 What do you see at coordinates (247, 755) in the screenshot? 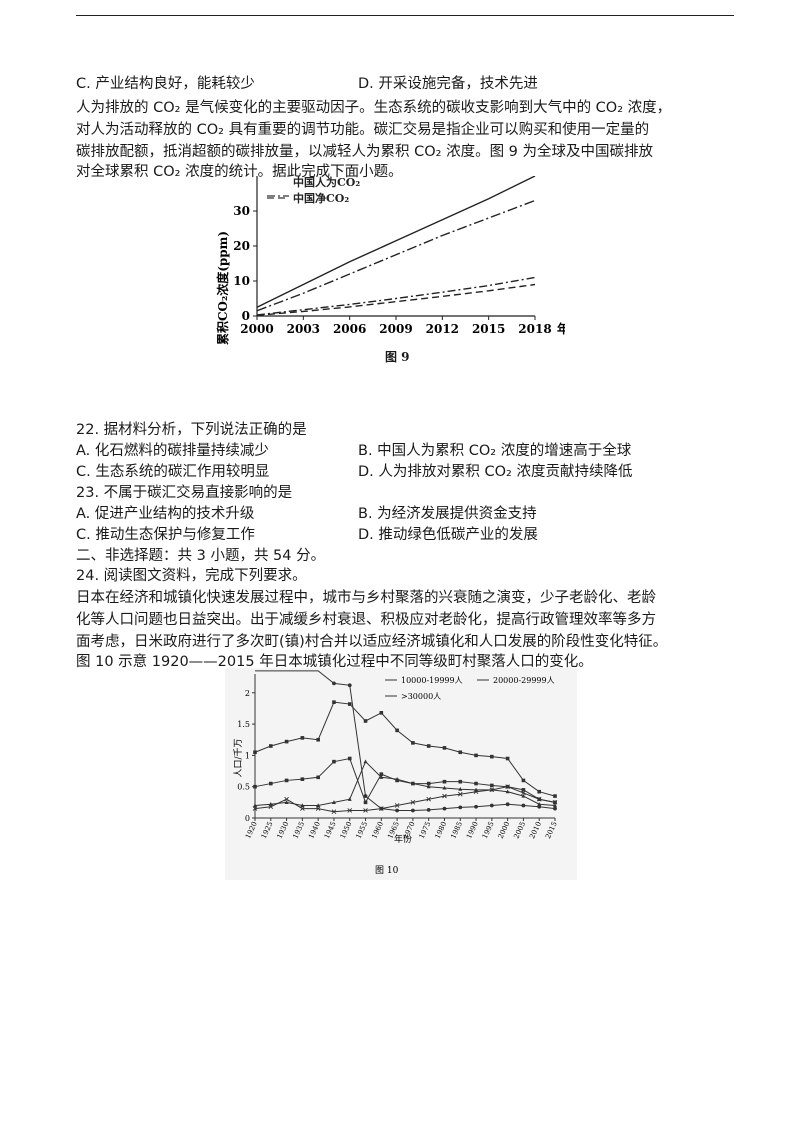
I see `fig10-y-tick-label: 1` at bounding box center [247, 755].